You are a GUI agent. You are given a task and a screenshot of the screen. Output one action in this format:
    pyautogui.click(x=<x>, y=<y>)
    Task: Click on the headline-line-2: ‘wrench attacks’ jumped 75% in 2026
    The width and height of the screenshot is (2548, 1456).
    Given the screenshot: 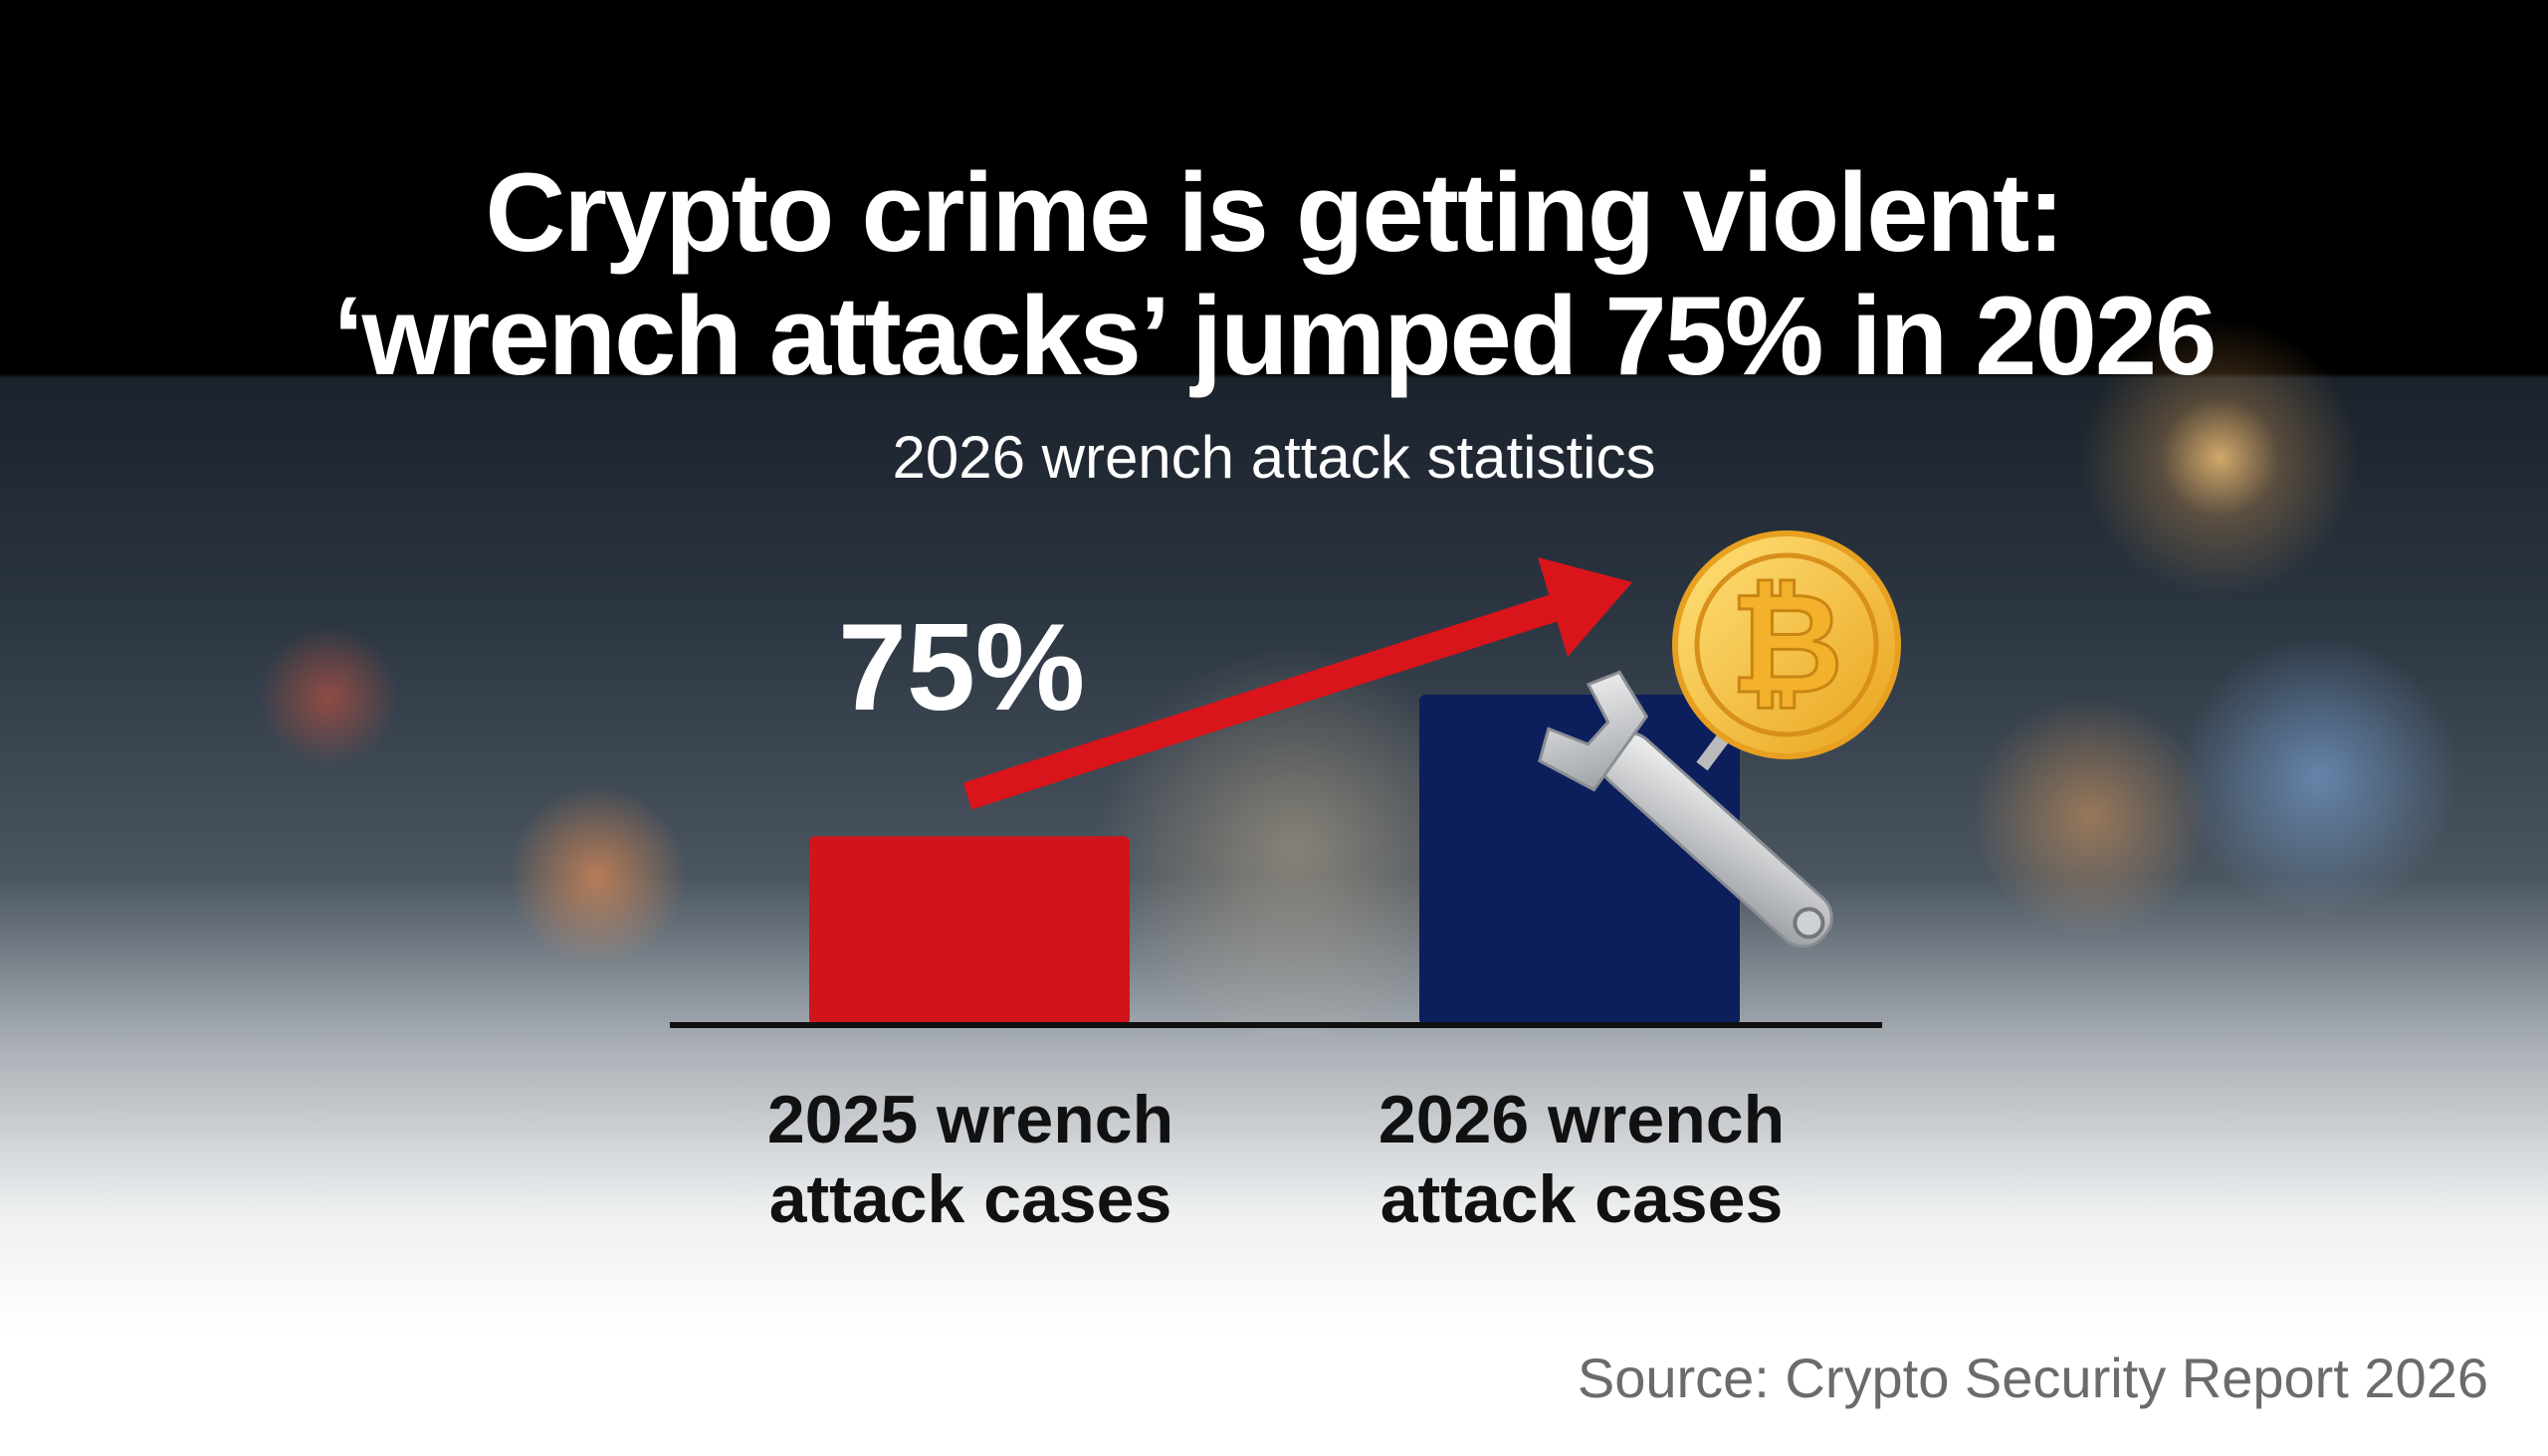 What is the action you would take?
    pyautogui.click(x=1275, y=336)
    